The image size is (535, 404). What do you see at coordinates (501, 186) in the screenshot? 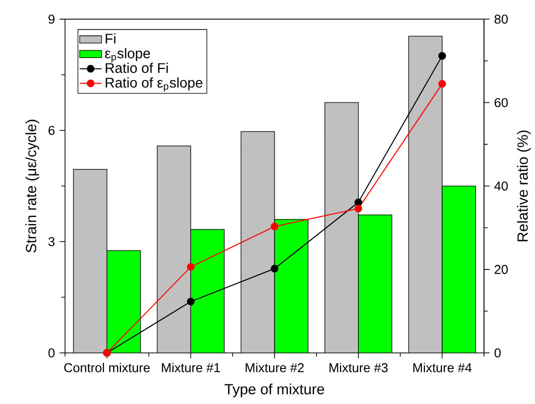
I see `y2-tick-label: 40` at bounding box center [501, 186].